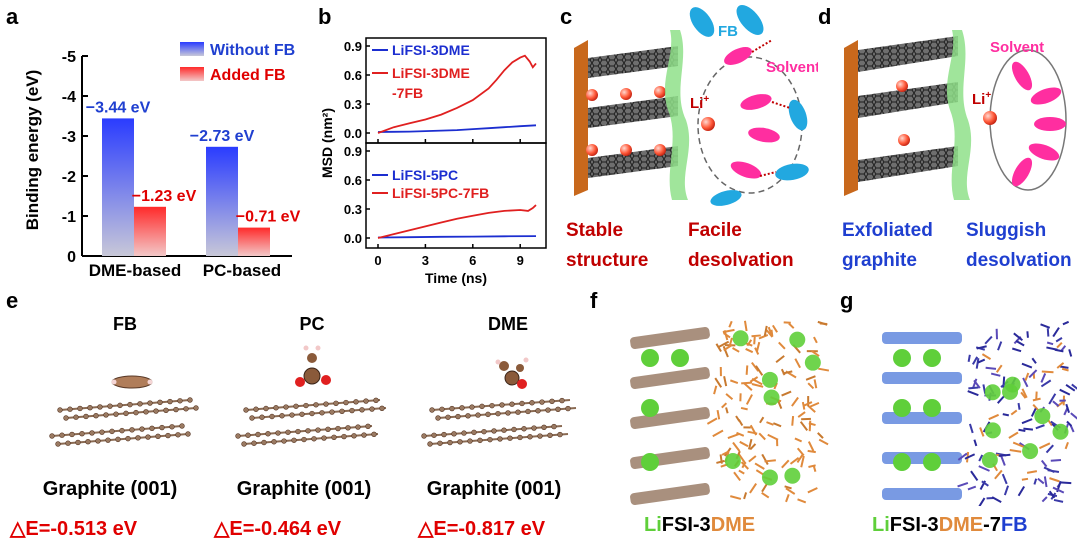  What do you see at coordinates (304, 489) in the screenshot?
I see `surface-label-pc: Graphite (001)` at bounding box center [304, 489].